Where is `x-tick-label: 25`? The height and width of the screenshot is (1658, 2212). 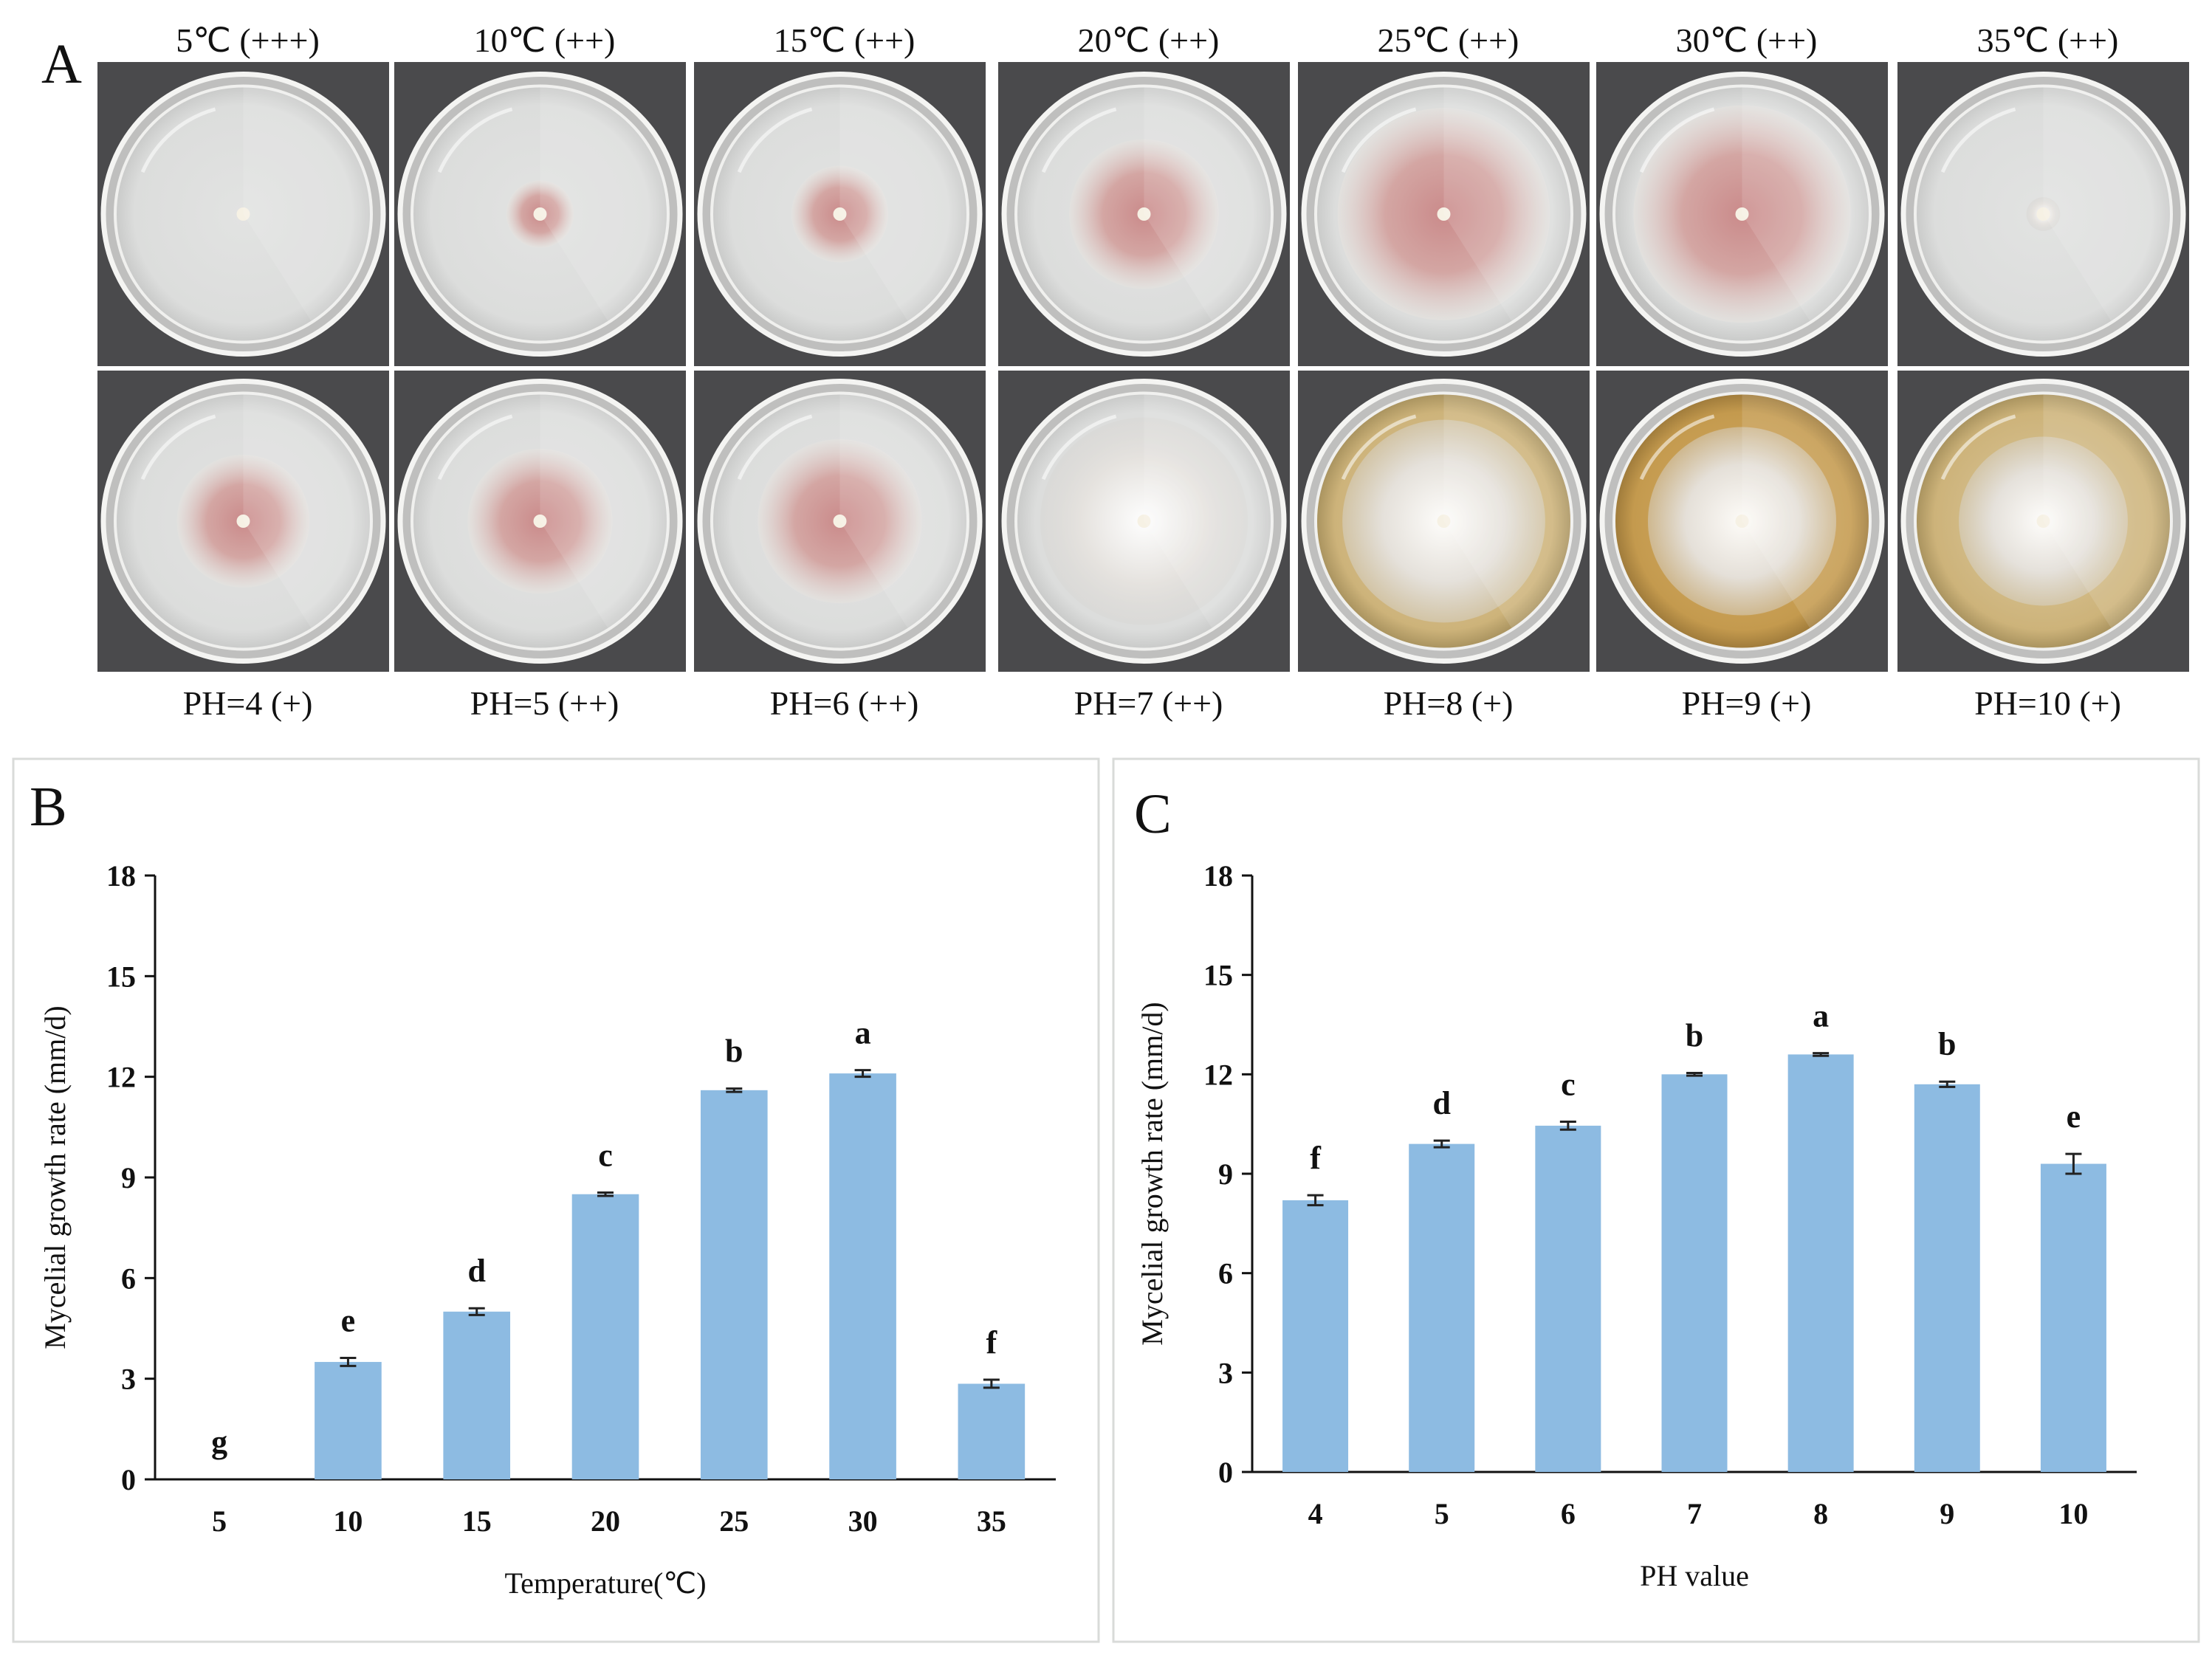
x-tick-label: 25 is located at coordinates (734, 1521).